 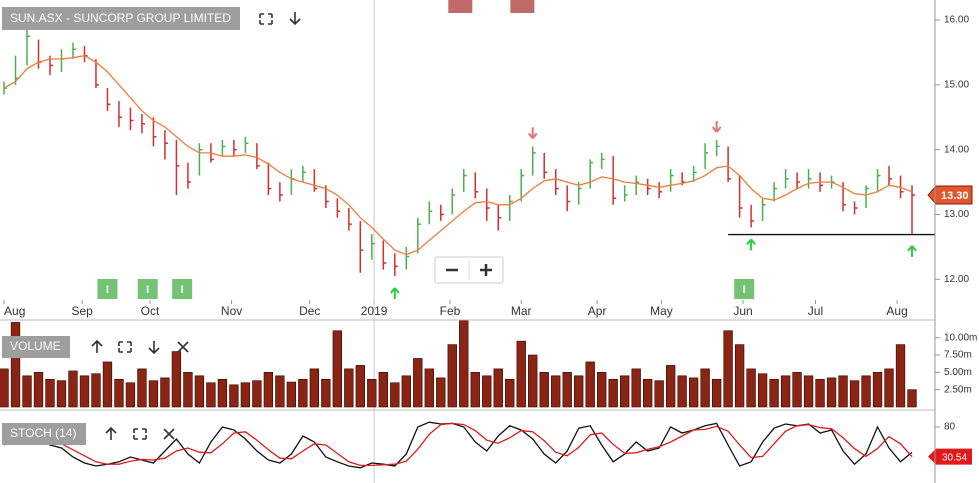 I want to click on x-tick-label: Jul, so click(x=815, y=311).